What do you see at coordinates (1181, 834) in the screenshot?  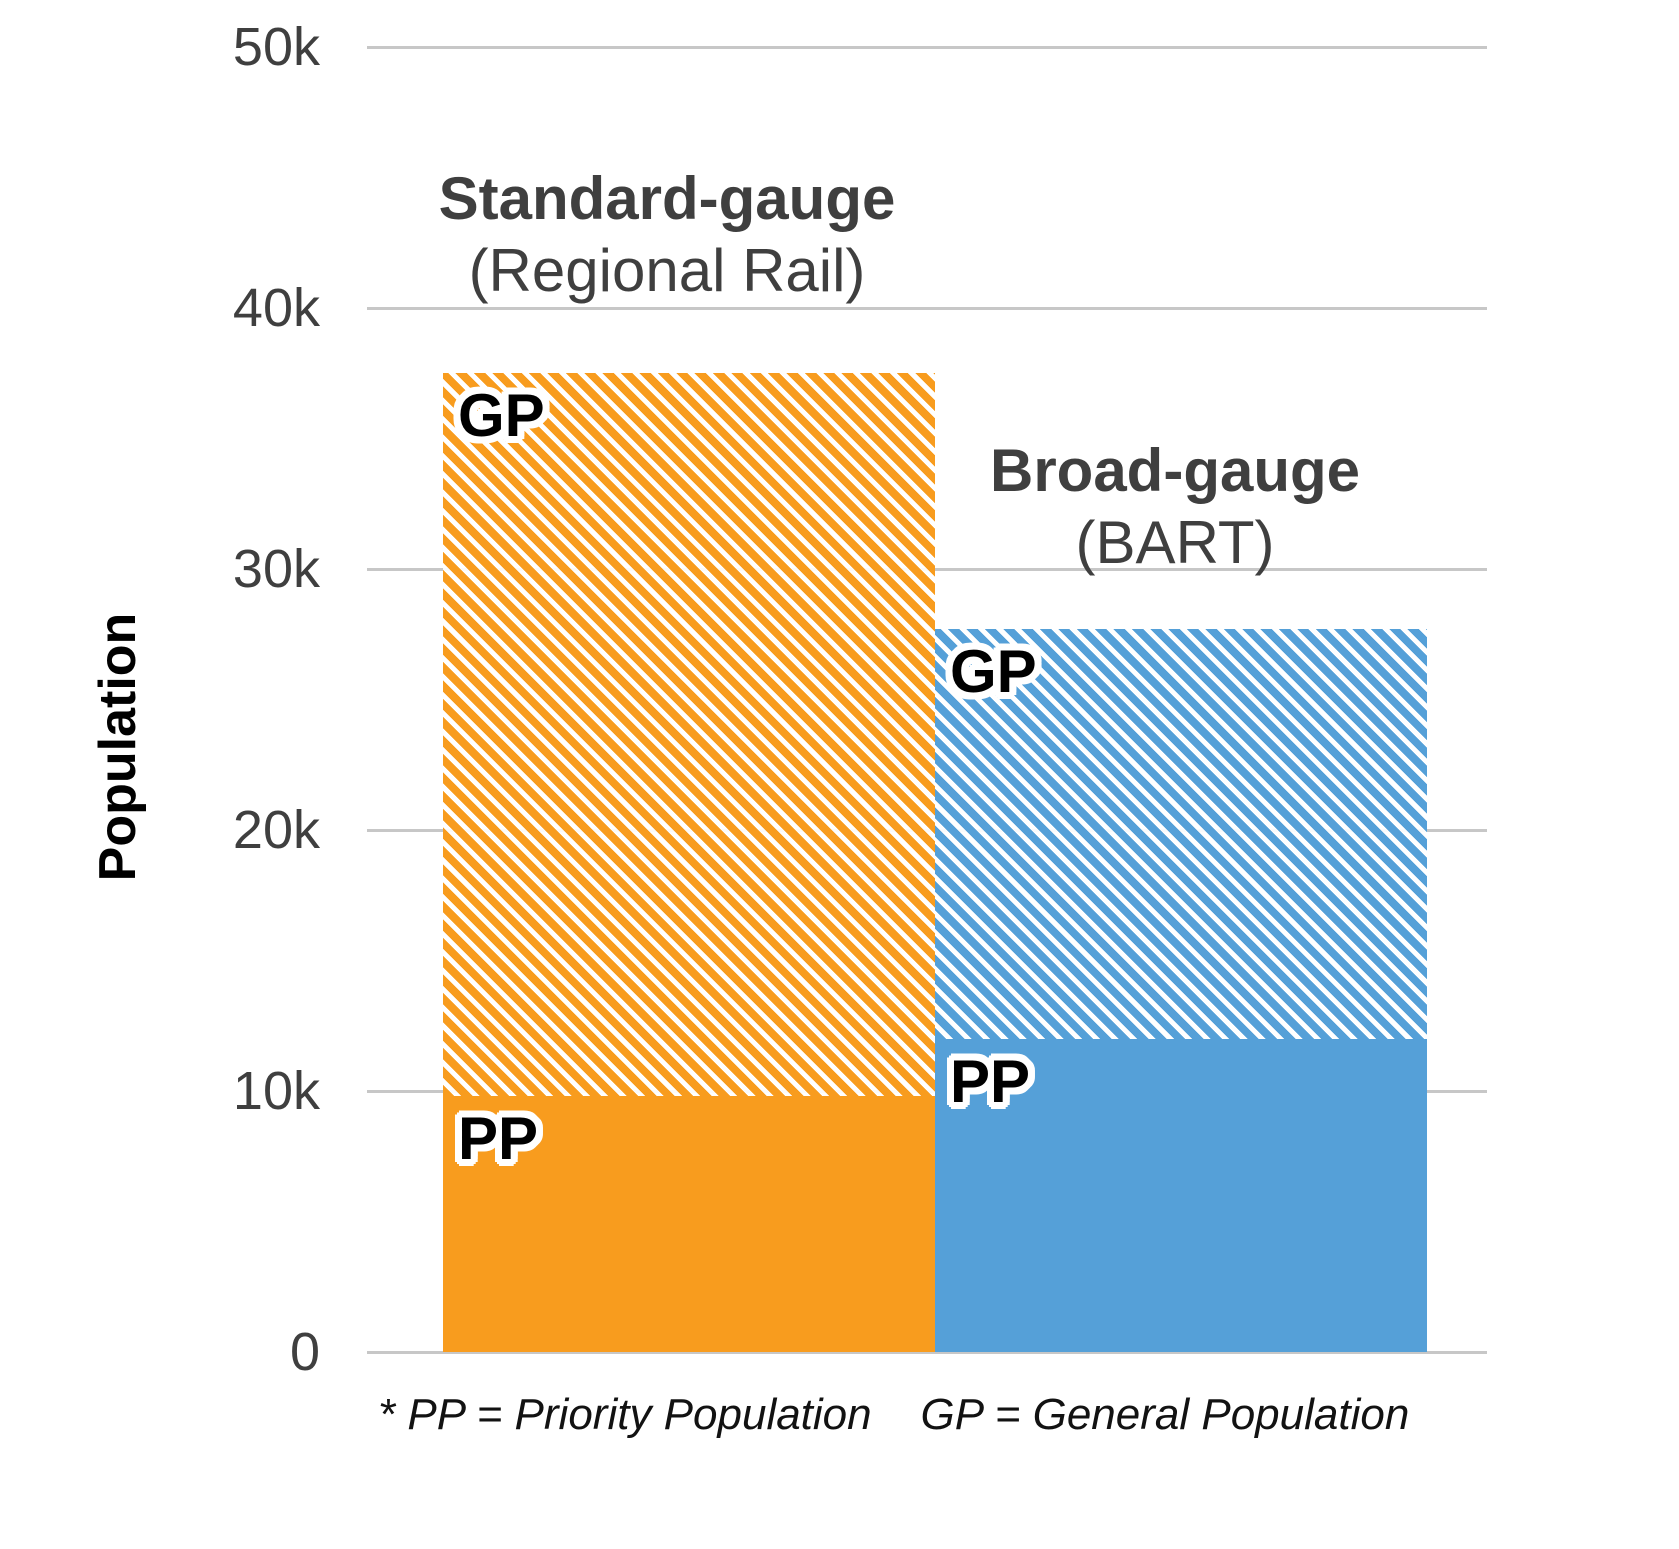 I see `segment-broad-gp: GP` at bounding box center [1181, 834].